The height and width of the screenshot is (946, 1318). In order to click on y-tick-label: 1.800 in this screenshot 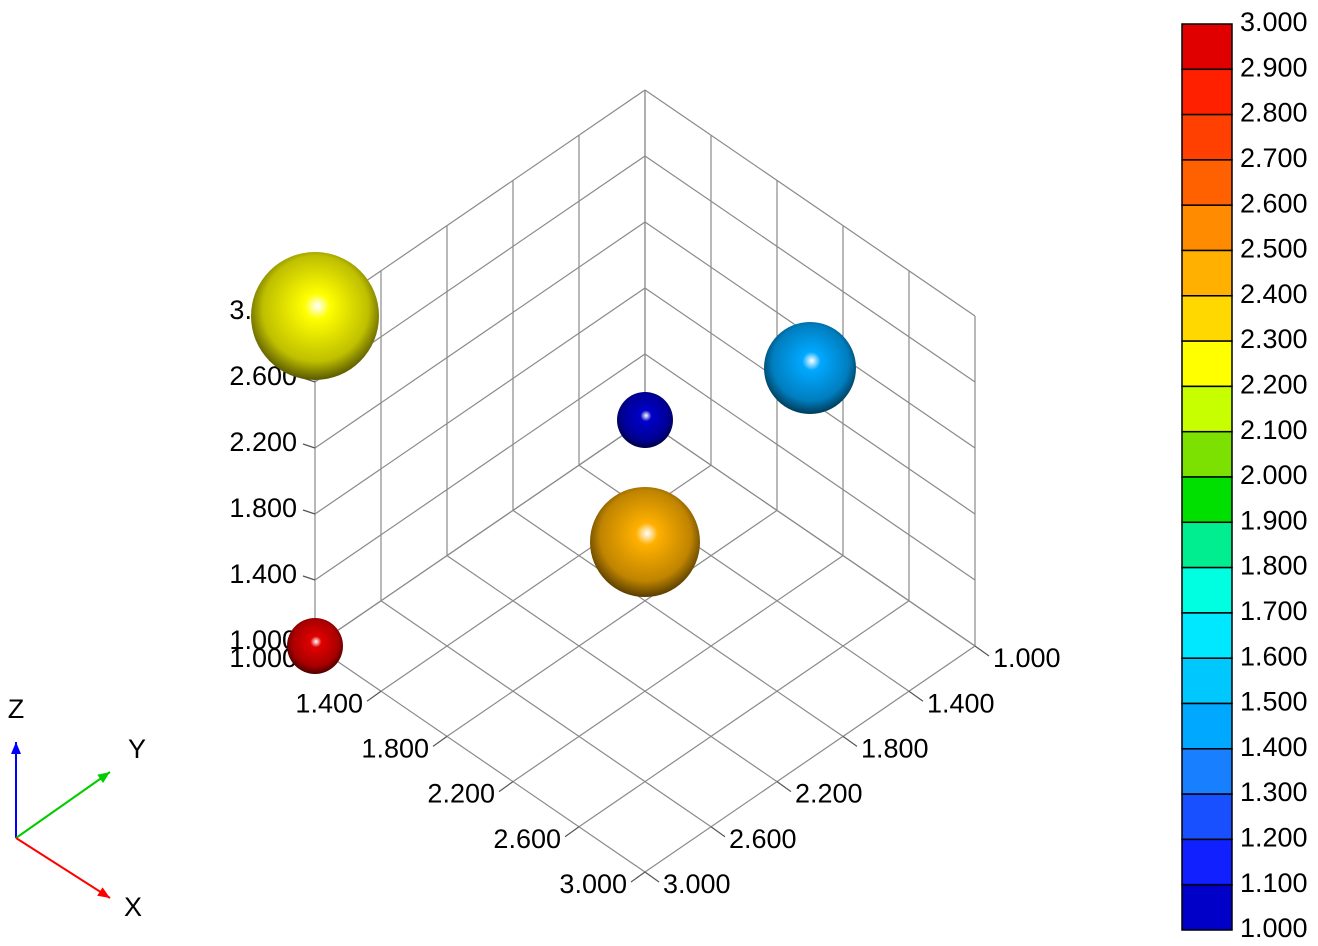, I will do `click(895, 749)`.